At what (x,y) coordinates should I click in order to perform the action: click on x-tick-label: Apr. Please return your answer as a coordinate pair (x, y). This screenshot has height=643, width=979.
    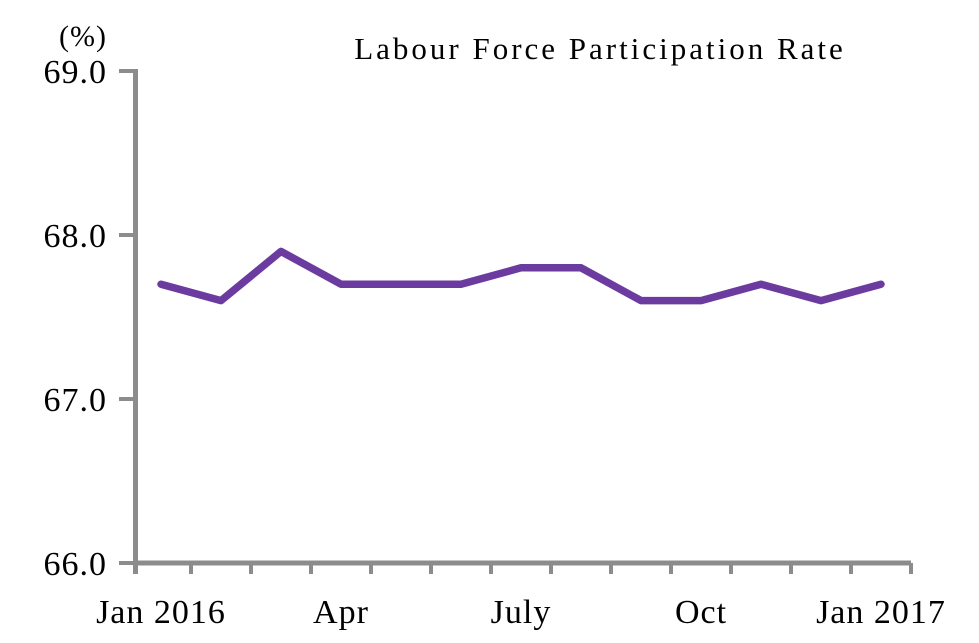
    Looking at the image, I should click on (341, 612).